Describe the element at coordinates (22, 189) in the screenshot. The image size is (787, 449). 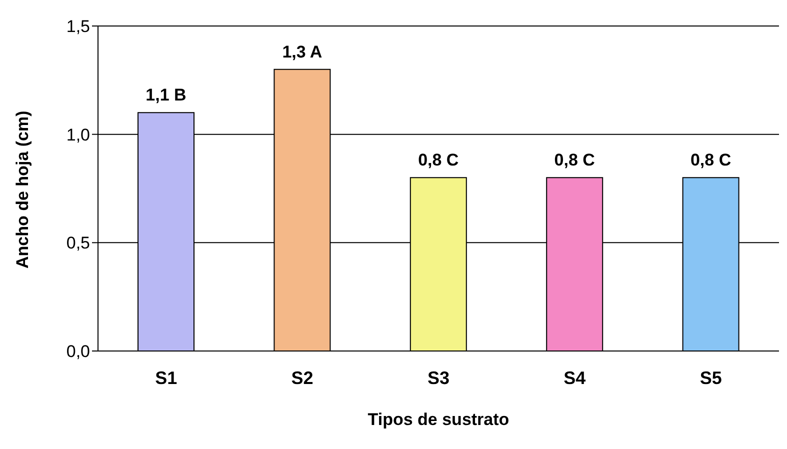
I see `y-axis-title: Ancho de hoja (cm)` at that location.